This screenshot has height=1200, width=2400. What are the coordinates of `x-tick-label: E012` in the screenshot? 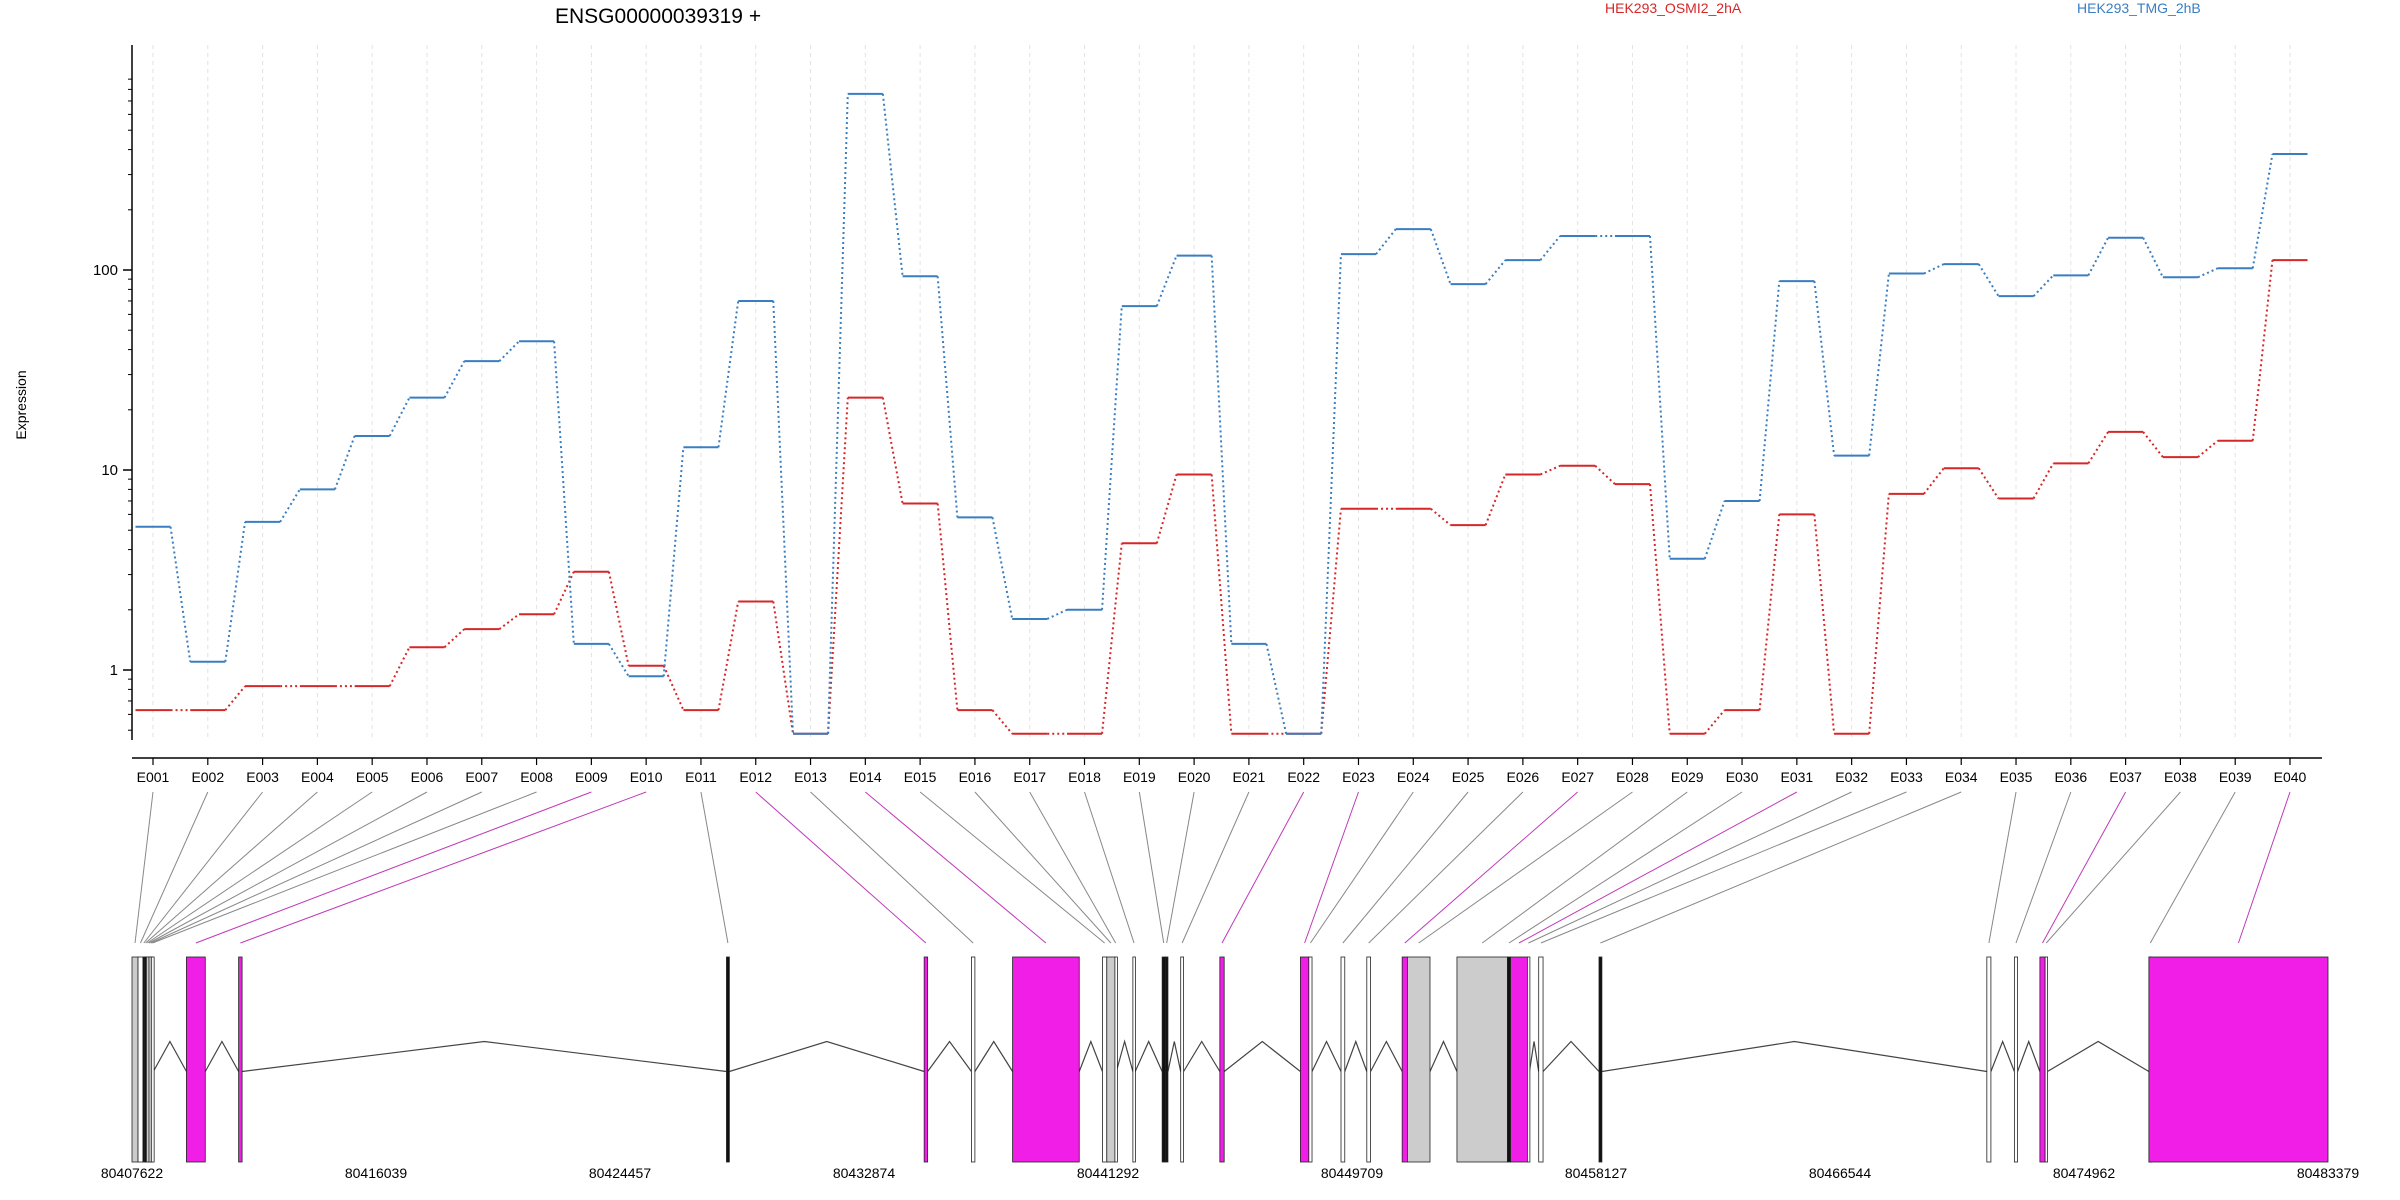 It's located at (755, 777).